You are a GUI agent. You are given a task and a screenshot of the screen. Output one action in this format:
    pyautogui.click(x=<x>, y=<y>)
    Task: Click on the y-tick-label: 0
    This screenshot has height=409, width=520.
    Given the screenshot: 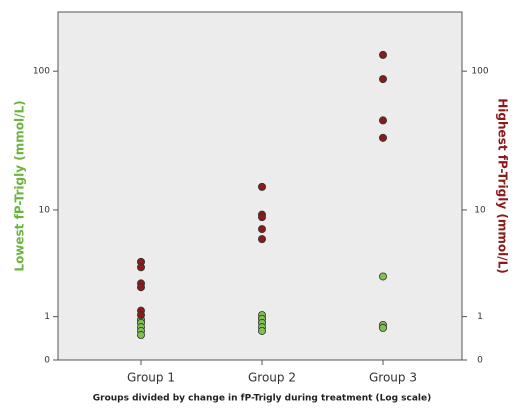 What is the action you would take?
    pyautogui.click(x=47, y=361)
    